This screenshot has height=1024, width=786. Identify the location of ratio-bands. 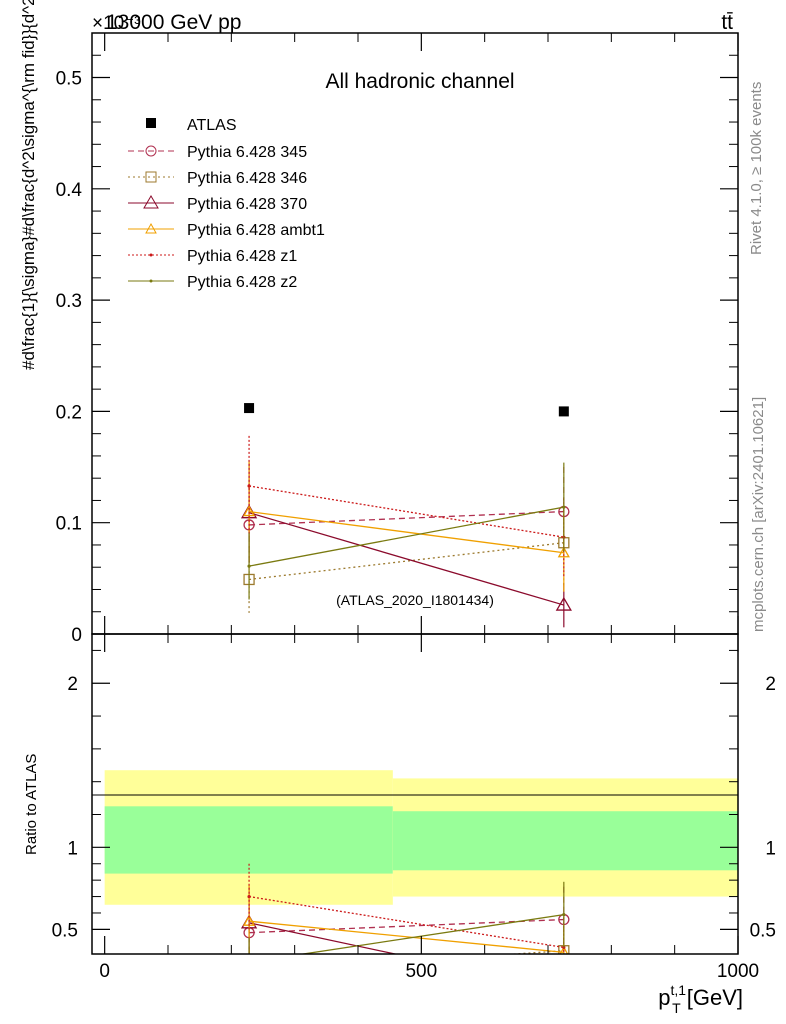
(421, 837).